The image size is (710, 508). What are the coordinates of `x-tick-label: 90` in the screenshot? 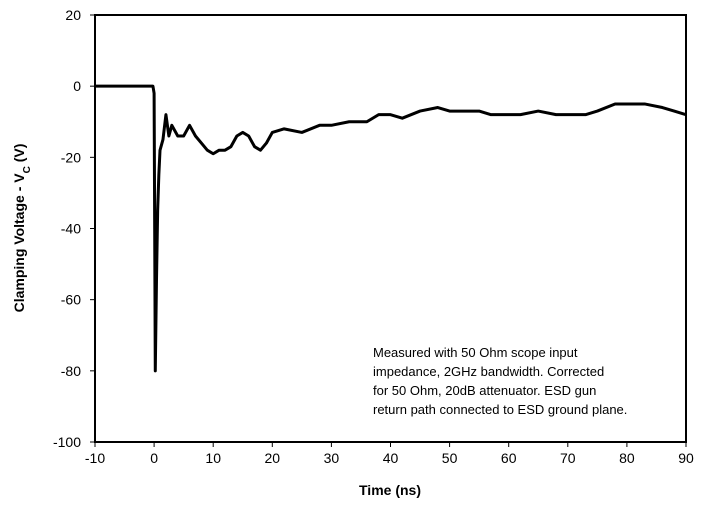 It's located at (686, 458).